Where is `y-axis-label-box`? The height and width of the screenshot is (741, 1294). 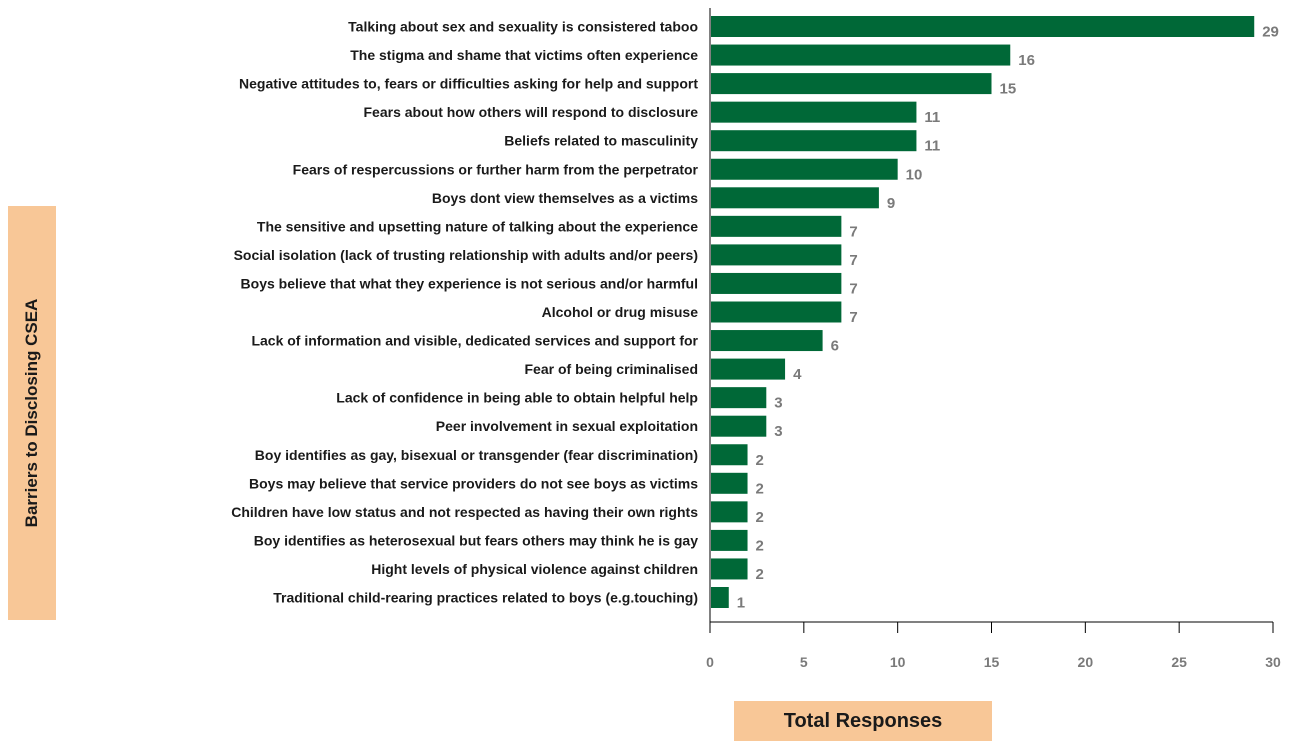 y-axis-label-box is located at coordinates (32, 413).